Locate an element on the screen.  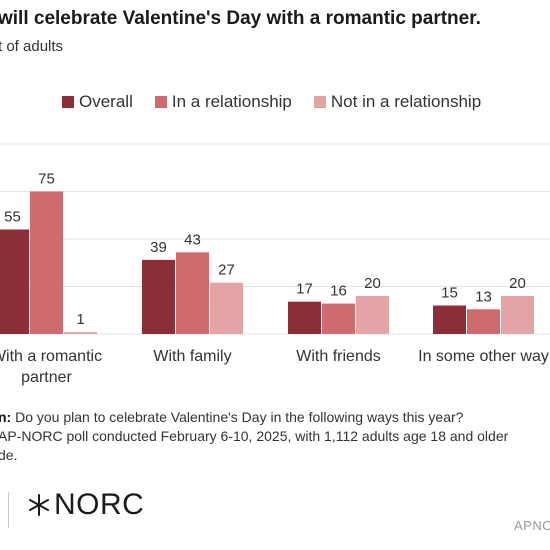
data-label: 15 is located at coordinates (449, 293).